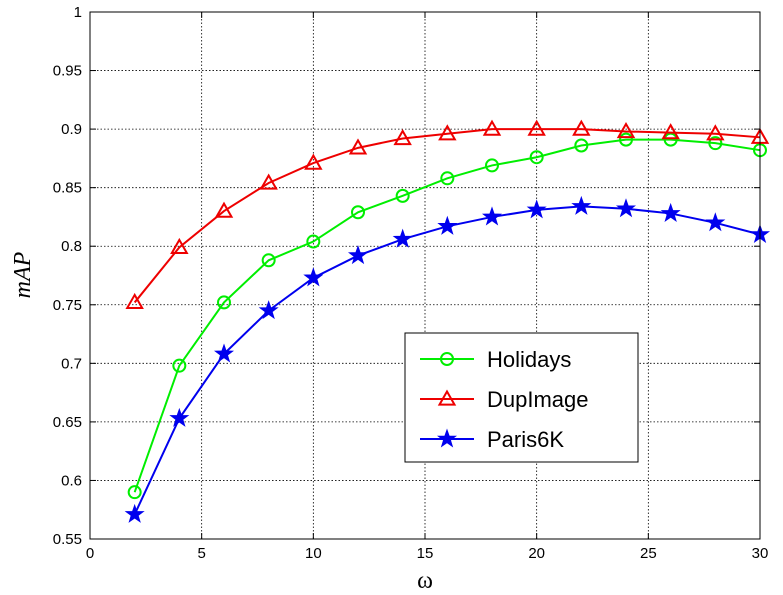  What do you see at coordinates (538, 399) in the screenshot?
I see `legend-label: DupImage` at bounding box center [538, 399].